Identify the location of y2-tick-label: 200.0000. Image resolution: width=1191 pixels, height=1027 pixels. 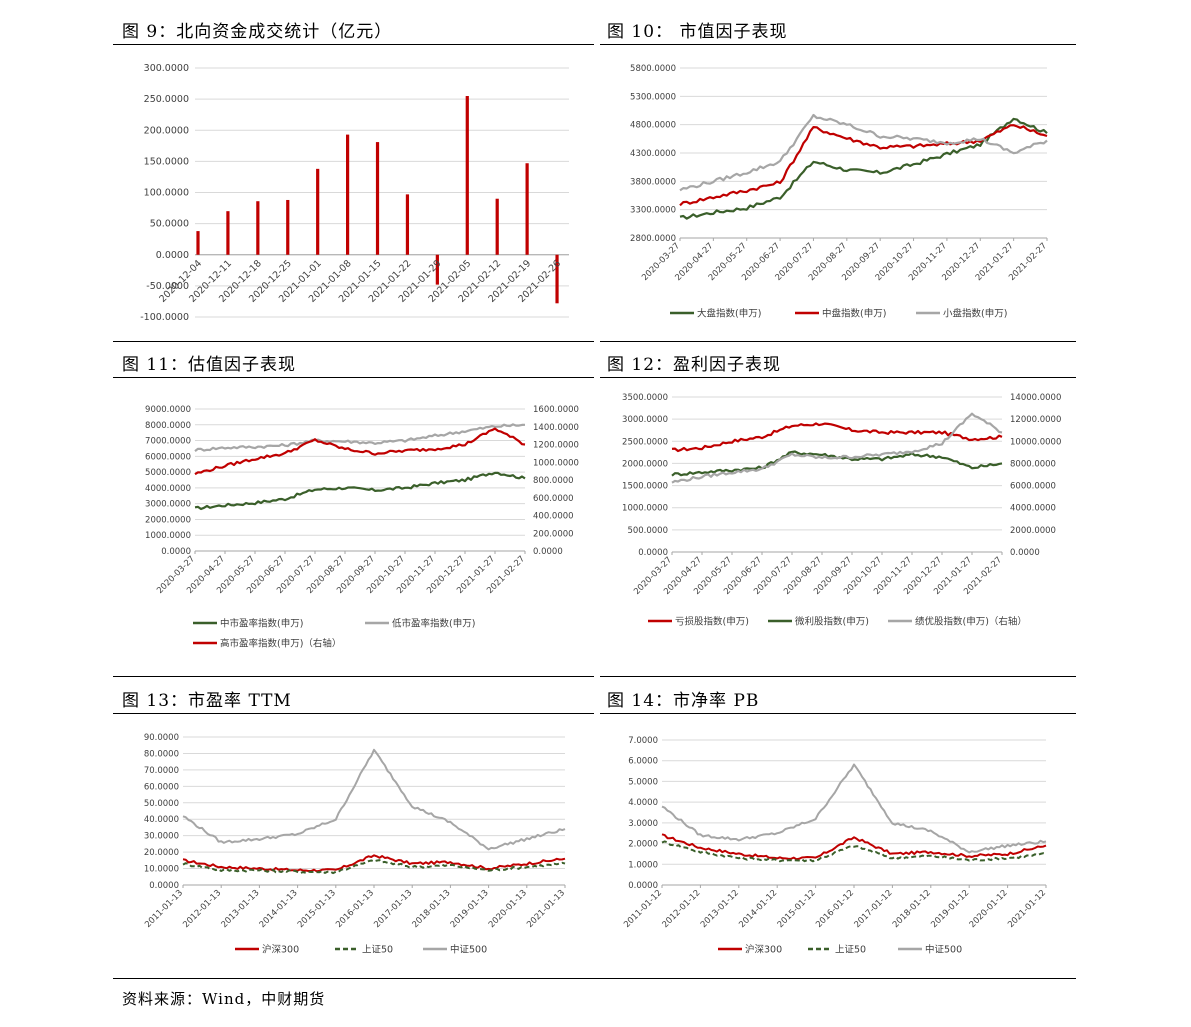
(553, 534).